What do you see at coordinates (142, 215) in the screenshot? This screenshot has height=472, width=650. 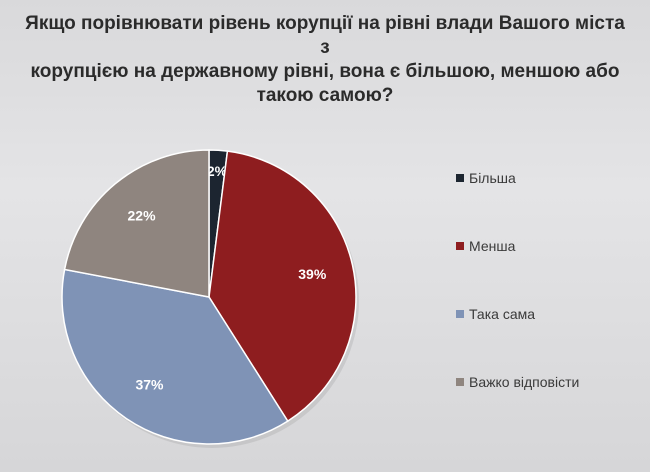 I see `pie-data-label-3: 22%` at bounding box center [142, 215].